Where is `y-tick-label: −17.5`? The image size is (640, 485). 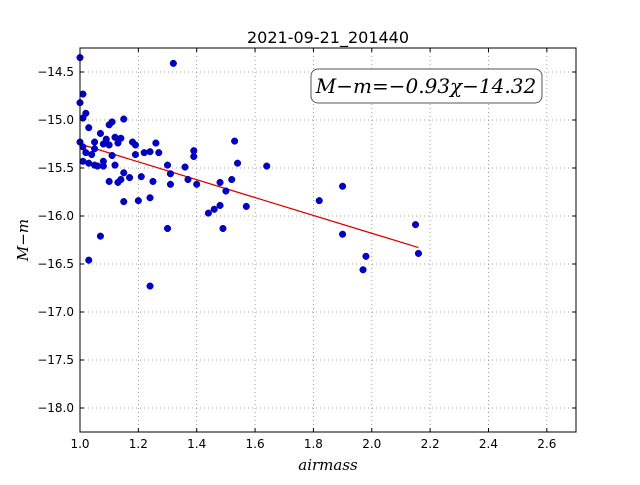
y-tick-label: −17.5 is located at coordinates (55, 360).